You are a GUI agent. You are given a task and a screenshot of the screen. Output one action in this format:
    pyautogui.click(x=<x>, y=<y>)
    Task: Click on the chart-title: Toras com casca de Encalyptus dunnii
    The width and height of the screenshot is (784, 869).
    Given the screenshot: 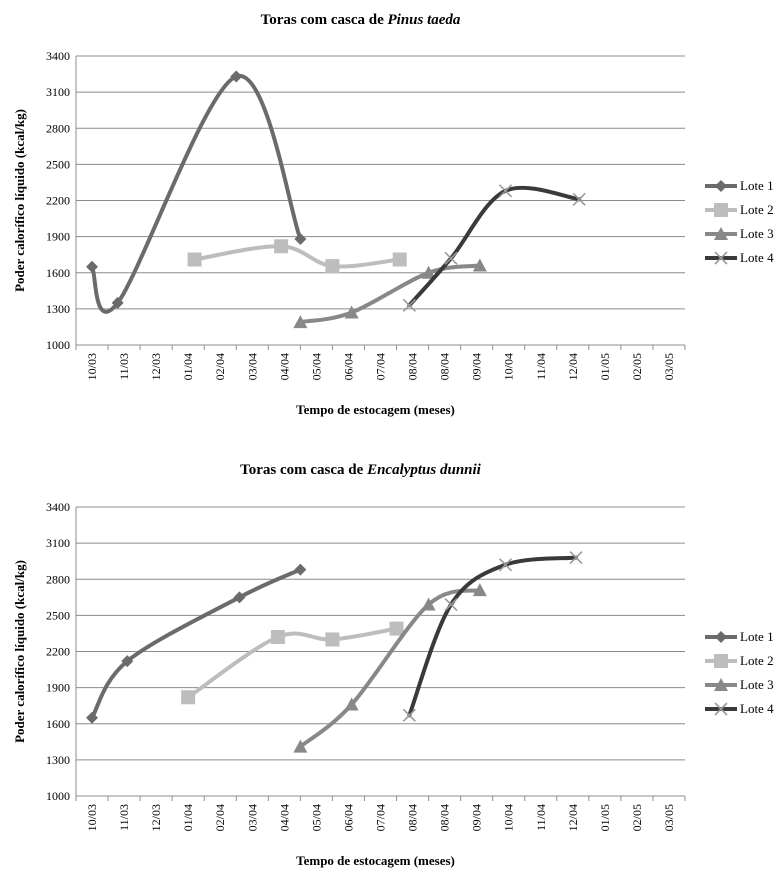 What is the action you would take?
    pyautogui.click(x=361, y=470)
    